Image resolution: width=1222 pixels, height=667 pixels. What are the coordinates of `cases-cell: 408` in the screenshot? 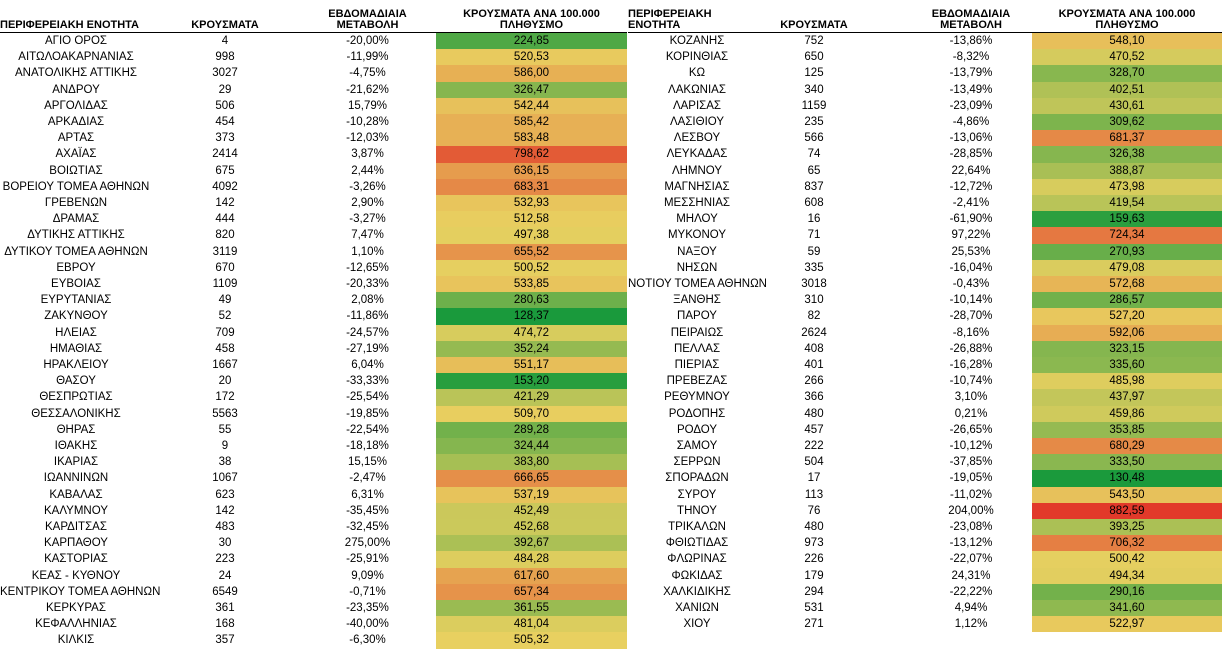 It's located at (814, 348).